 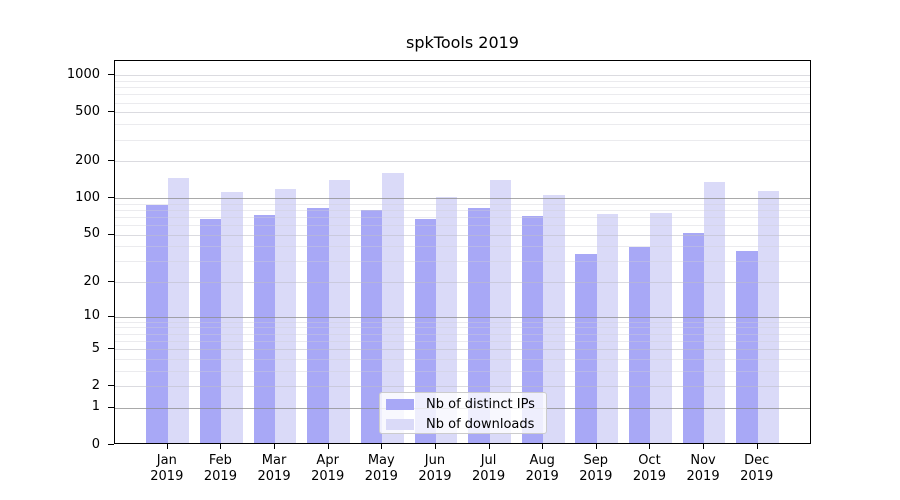 What do you see at coordinates (87, 197) in the screenshot?
I see `y-tick-label: 100` at bounding box center [87, 197].